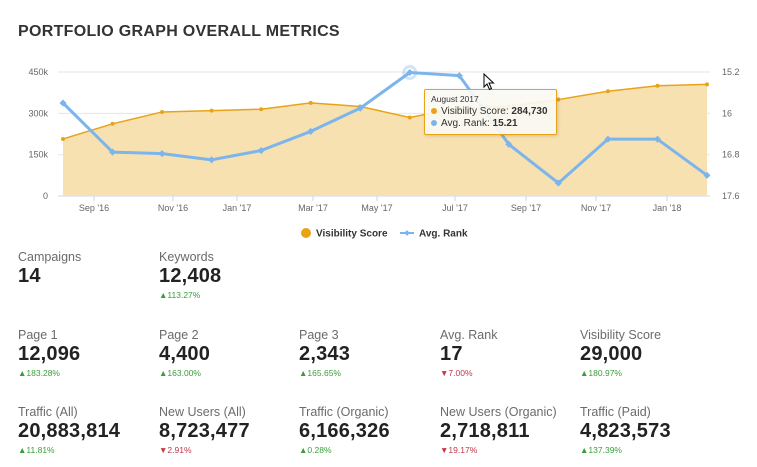 This screenshot has height=467, width=757. What do you see at coordinates (460, 373) in the screenshot?
I see `metric-change-value: 7.00%` at bounding box center [460, 373].